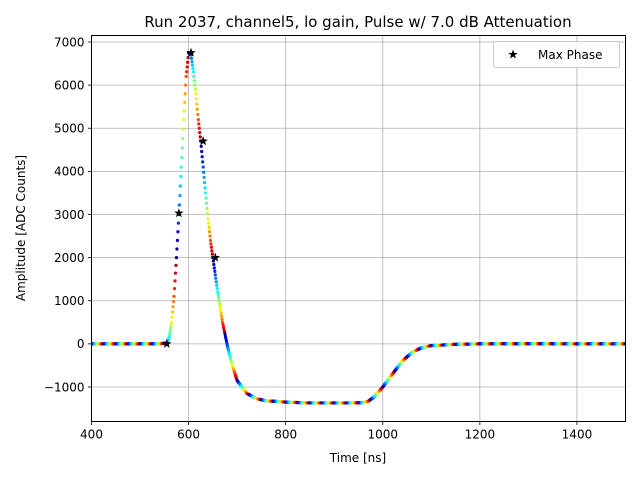  Describe the element at coordinates (285, 435) in the screenshot. I see `x-tick-label: 800` at that location.